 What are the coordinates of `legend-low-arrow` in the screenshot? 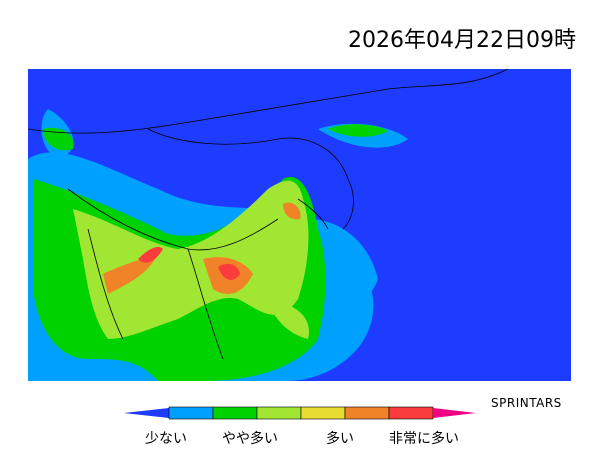 It's located at (146, 413).